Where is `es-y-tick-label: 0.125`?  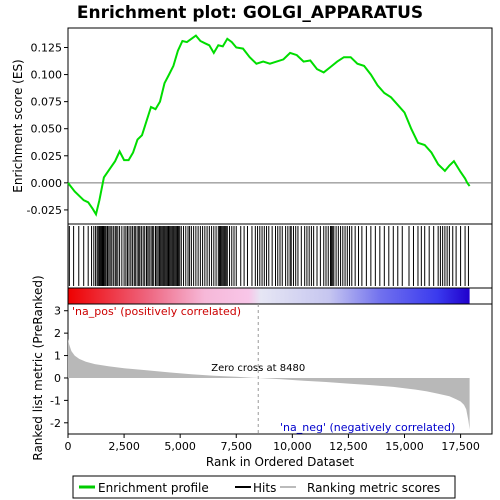
es-y-tick-label: 0.125 is located at coordinates (47, 47).